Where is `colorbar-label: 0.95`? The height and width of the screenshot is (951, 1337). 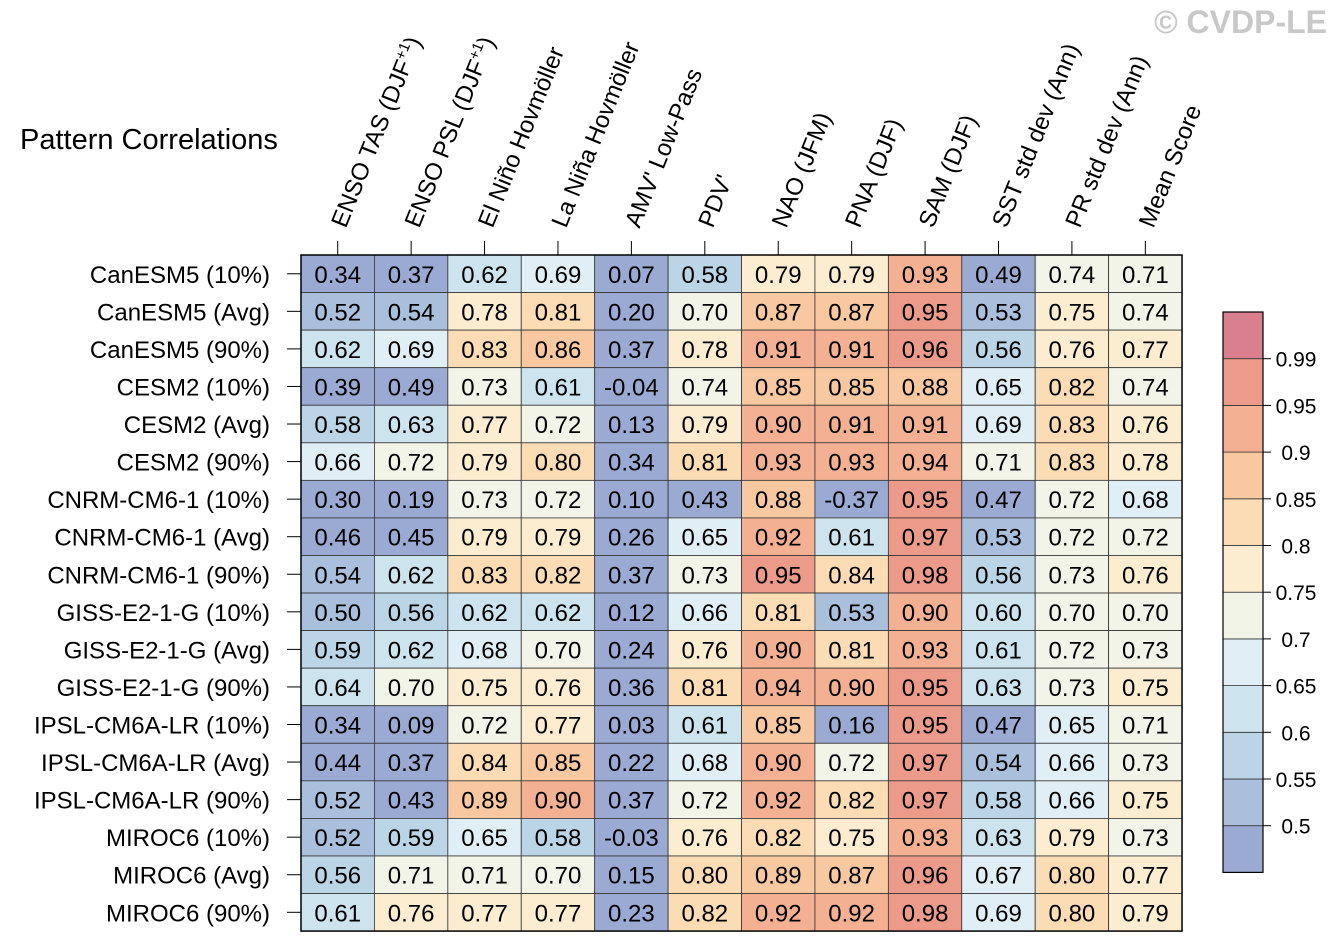
colorbar-label: 0.95 is located at coordinates (1296, 406).